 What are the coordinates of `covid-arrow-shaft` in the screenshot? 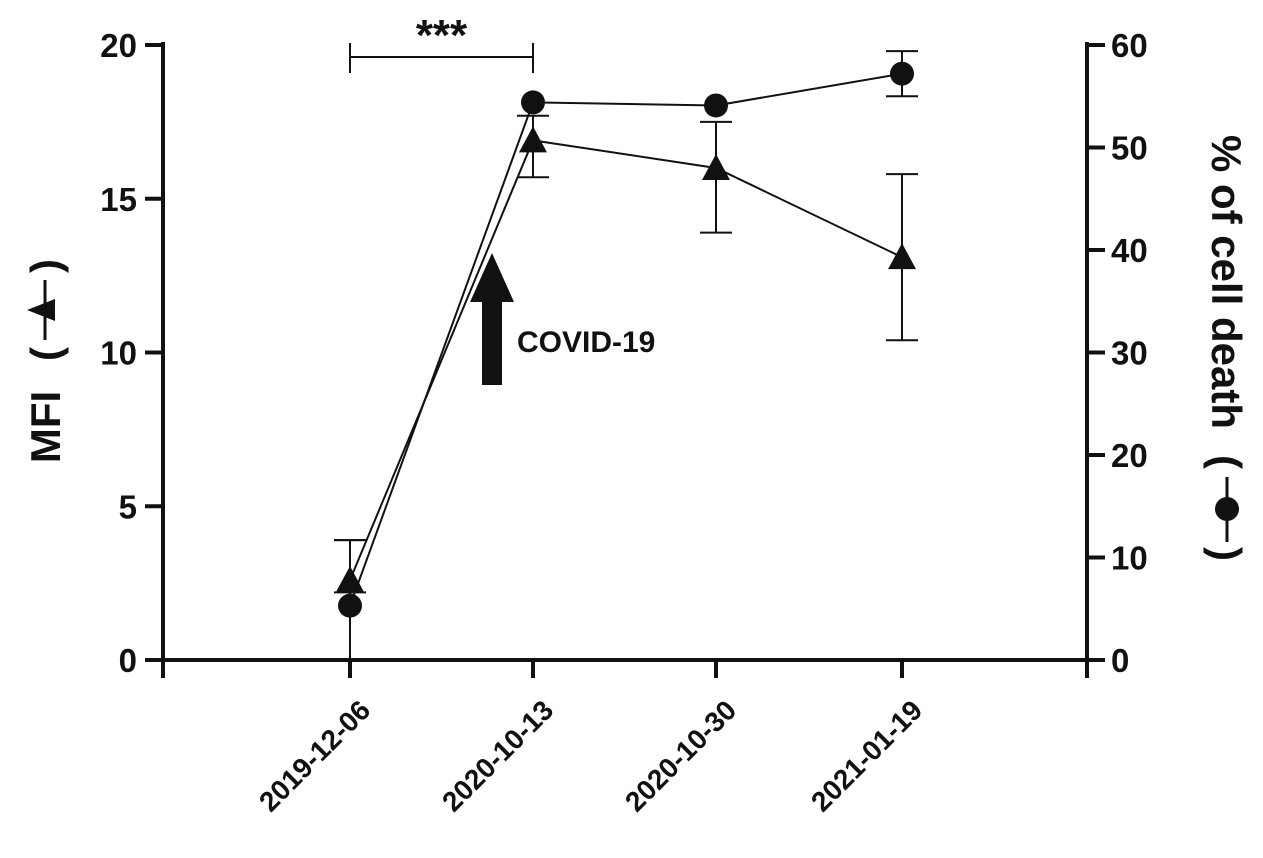 It's located at (492, 342).